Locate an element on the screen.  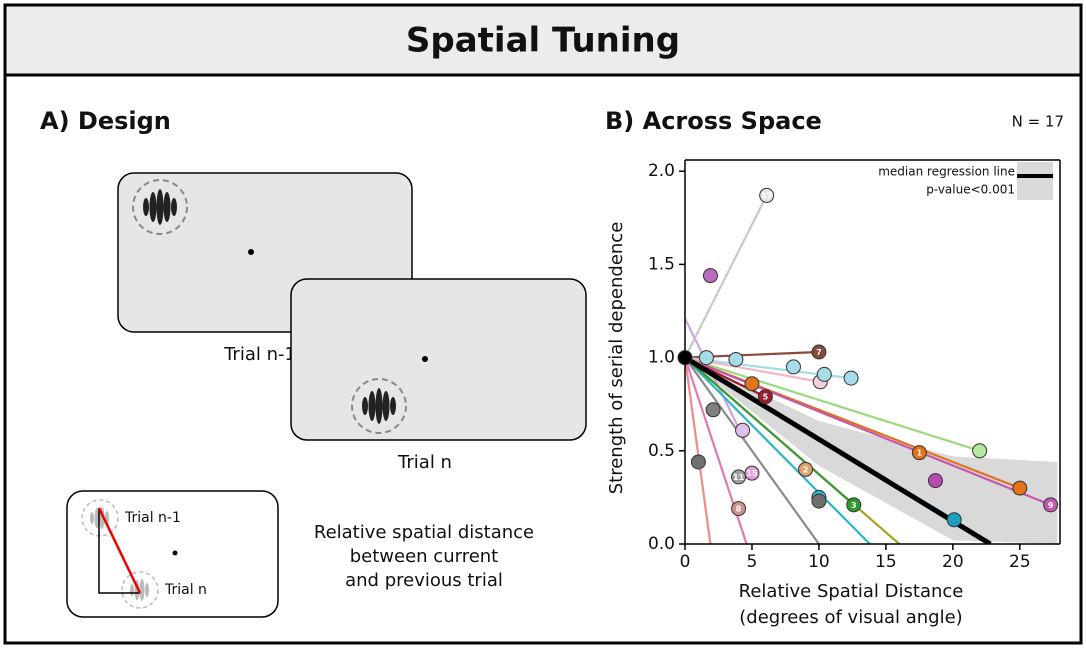
point-label: 5 is located at coordinates (766, 397).